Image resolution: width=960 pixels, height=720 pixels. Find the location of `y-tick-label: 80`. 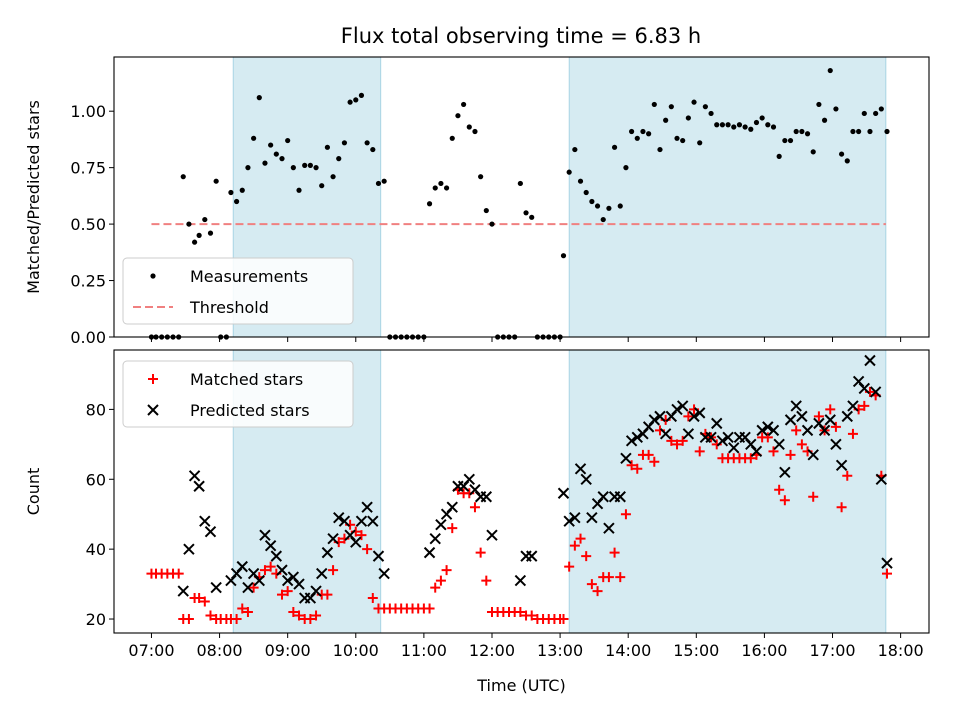

y-tick-label: 80 is located at coordinates (96, 409).